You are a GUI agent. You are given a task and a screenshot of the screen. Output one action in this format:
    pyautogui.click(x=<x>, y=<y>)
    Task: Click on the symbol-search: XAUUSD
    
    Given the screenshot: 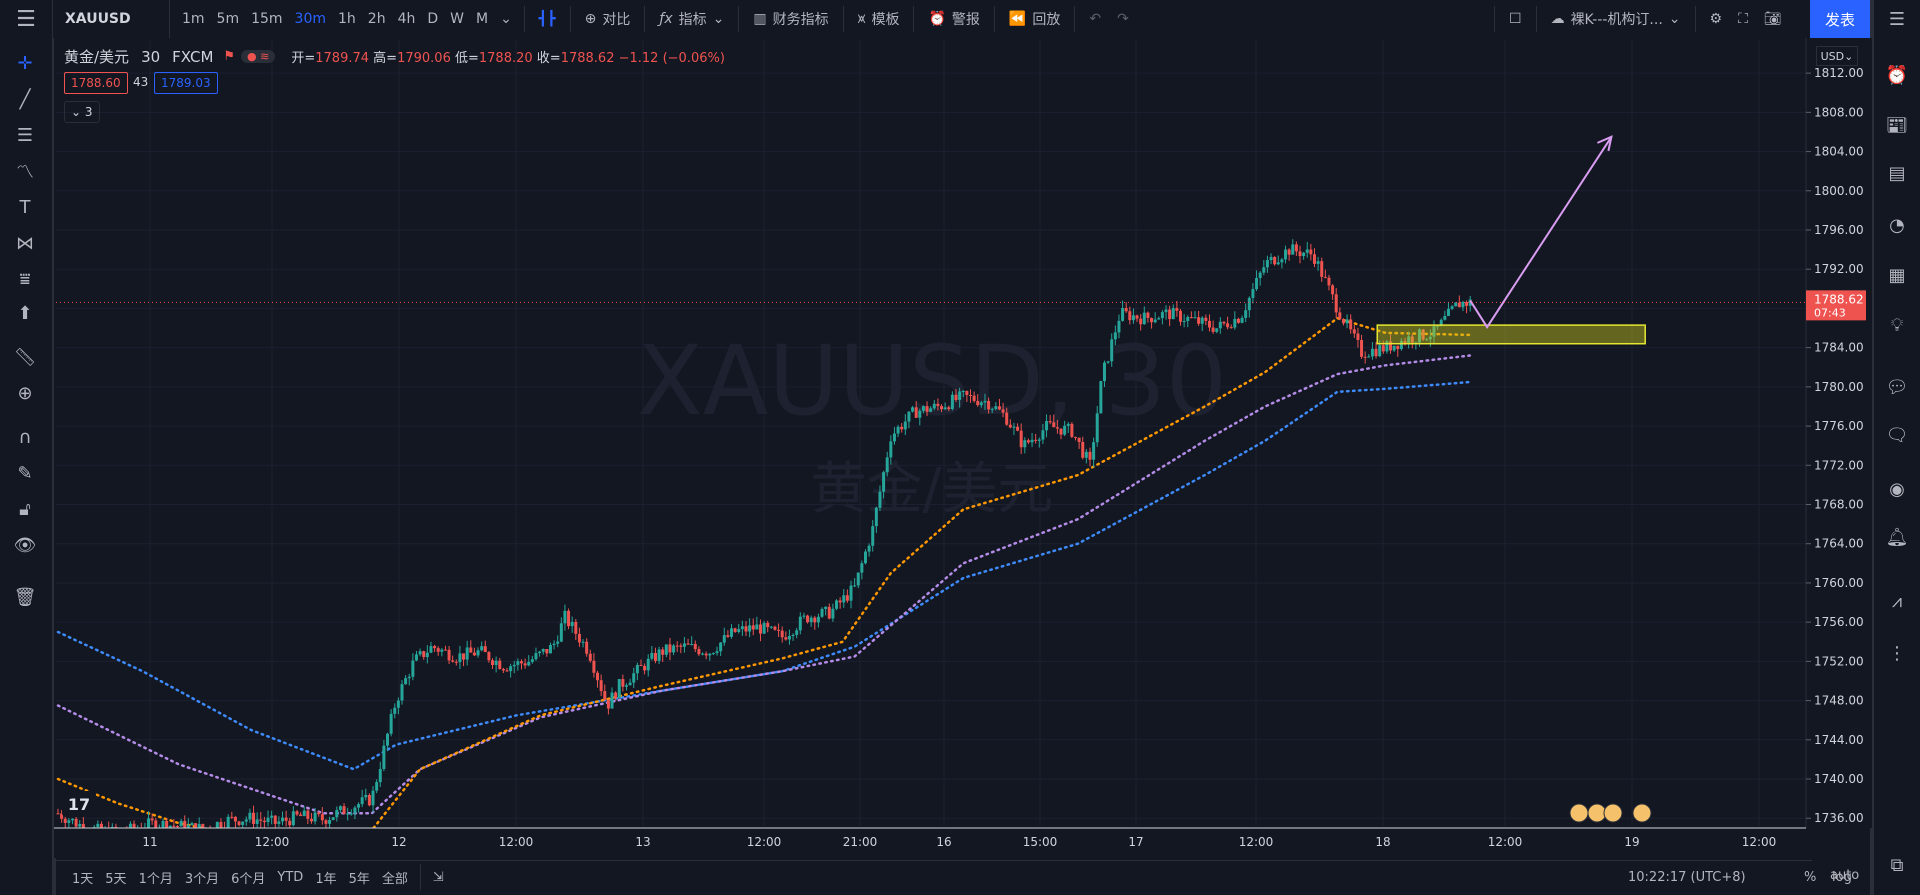 What is the action you would take?
    pyautogui.click(x=111, y=19)
    